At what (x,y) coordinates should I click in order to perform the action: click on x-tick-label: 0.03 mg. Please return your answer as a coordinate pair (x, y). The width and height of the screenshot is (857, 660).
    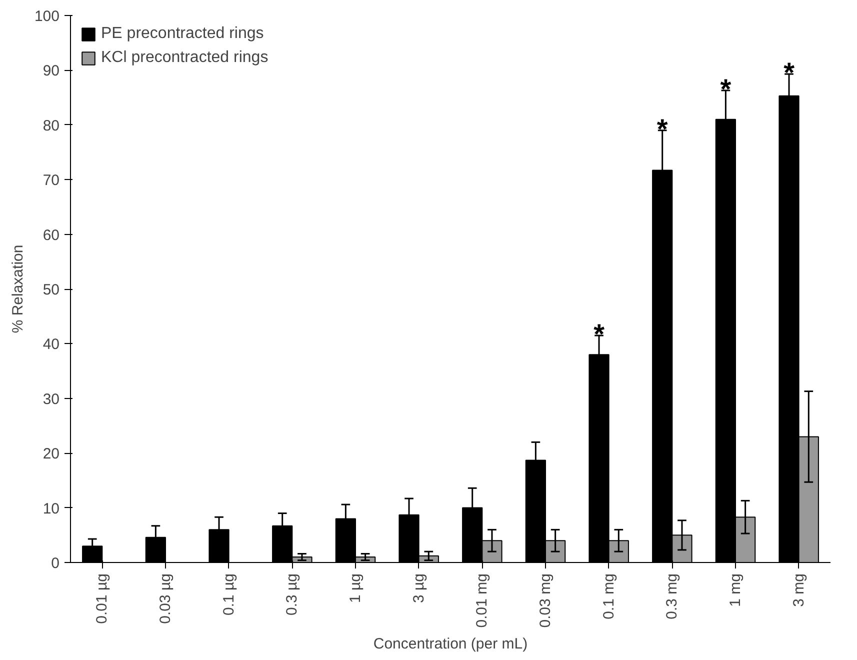
    Looking at the image, I should click on (545, 600).